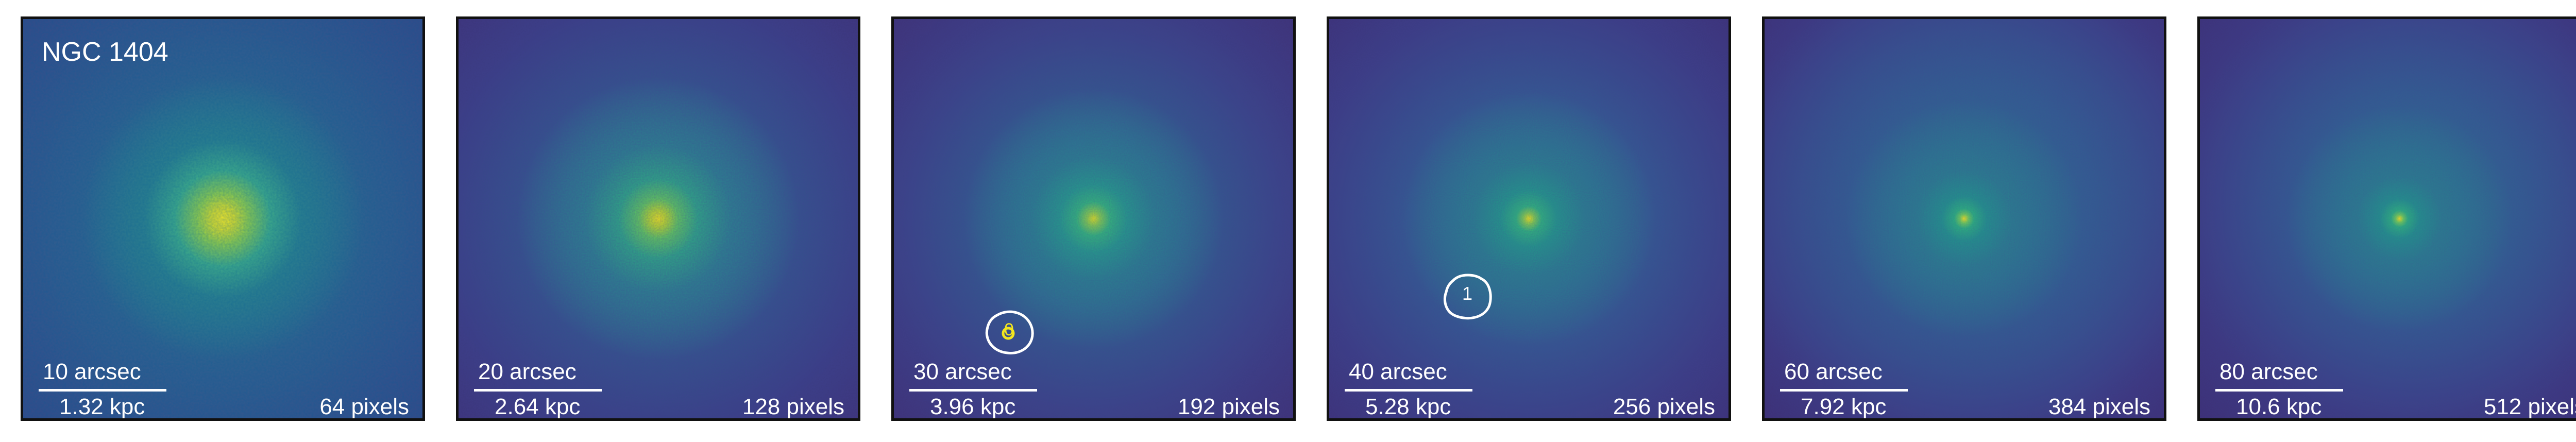 The width and height of the screenshot is (2576, 442). I want to click on image-panel-1: NGC 1404 10 arcsec 1.32 kpc 64 pixels, so click(223, 218).